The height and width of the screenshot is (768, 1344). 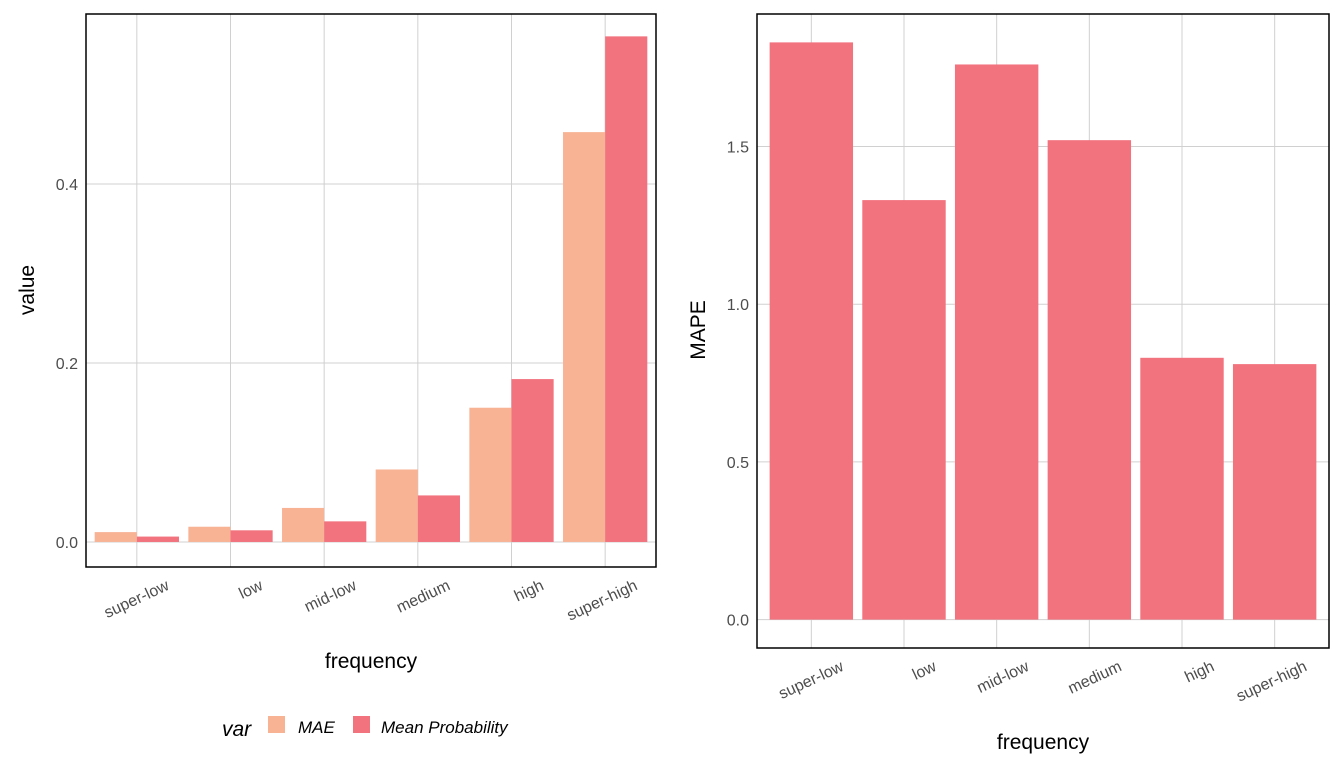 What do you see at coordinates (532, 460) in the screenshot?
I see `left-bar-mean-probability-high` at bounding box center [532, 460].